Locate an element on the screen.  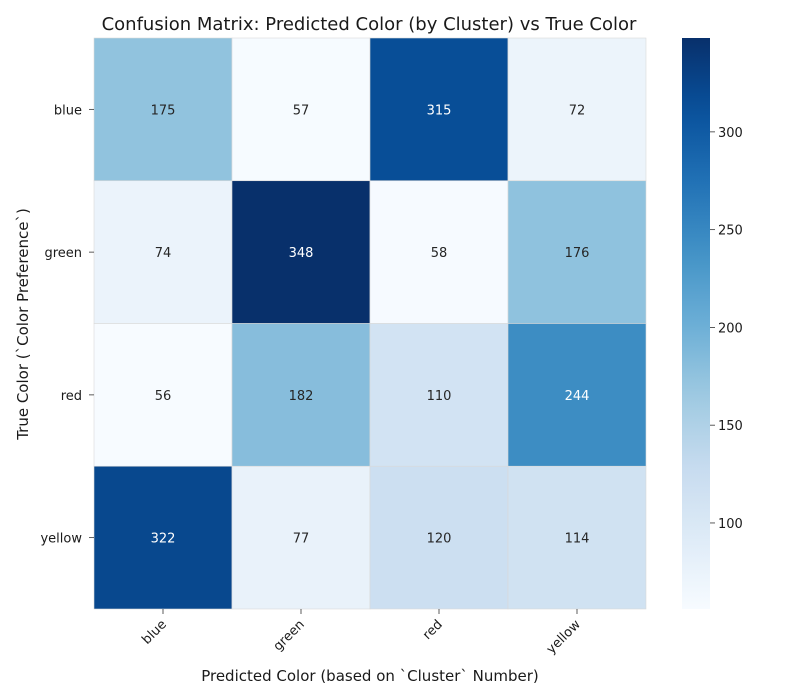
y-axis-ticks: blue green red yellow is located at coordinates (67, 325).